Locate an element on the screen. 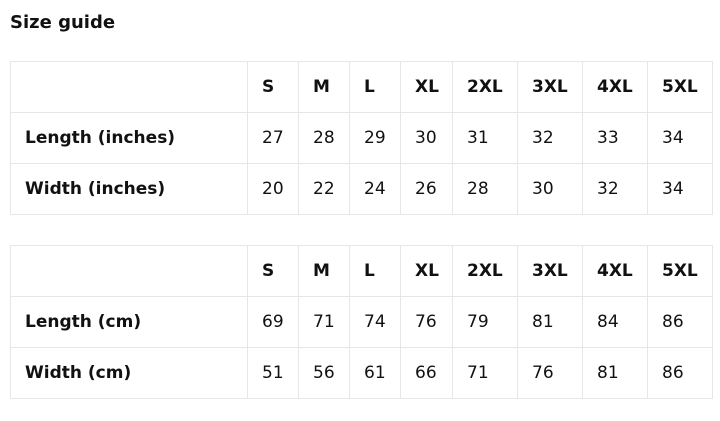  row-label: Width (inches) is located at coordinates (129, 189).